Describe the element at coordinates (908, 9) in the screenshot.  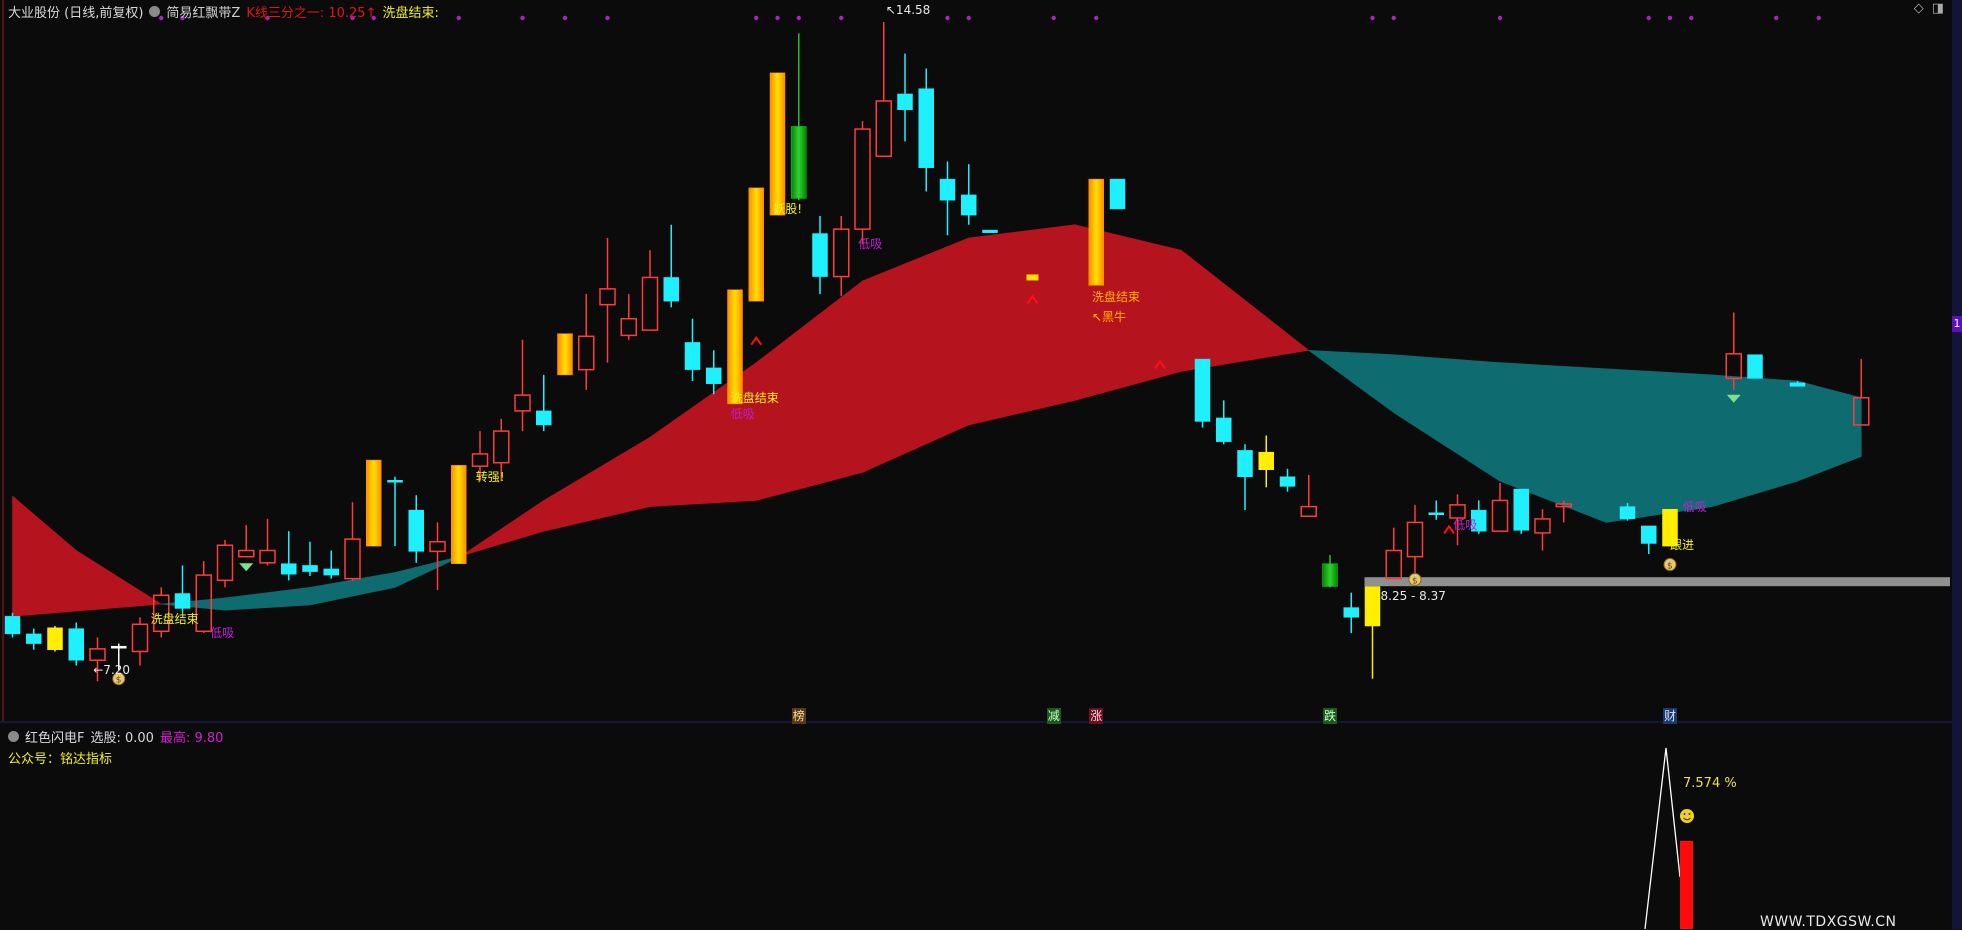
I see `chart-annotation: ↖14.58` at that location.